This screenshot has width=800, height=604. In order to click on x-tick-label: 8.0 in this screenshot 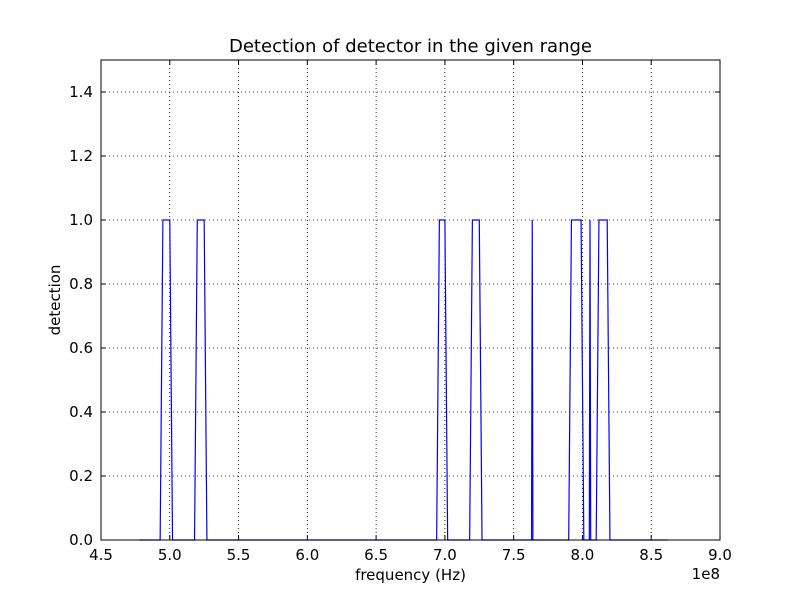, I will do `click(583, 555)`.